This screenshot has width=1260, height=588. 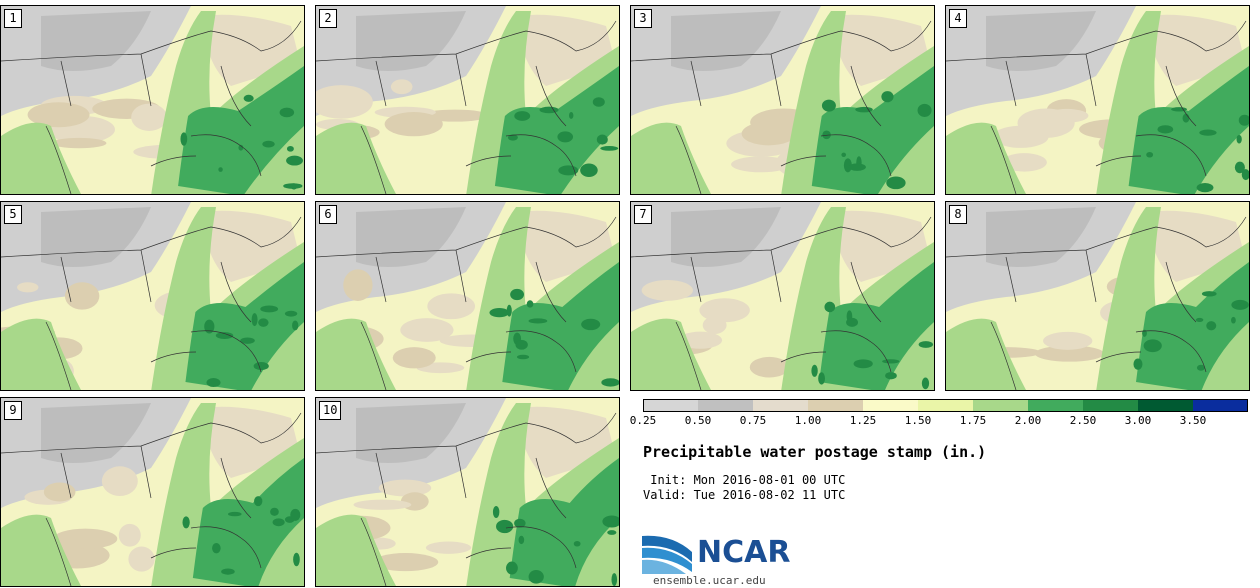 I want to click on member-number-label: 5, so click(x=13, y=214).